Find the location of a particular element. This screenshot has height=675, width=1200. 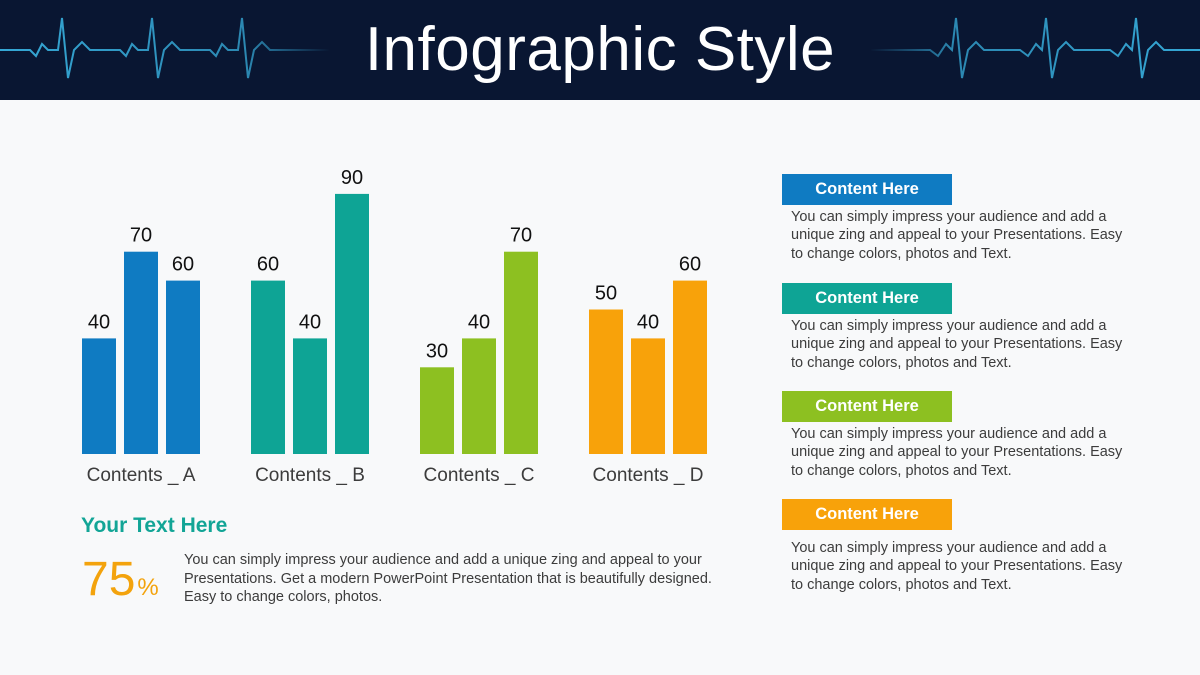

data-label-2-1: 60 is located at coordinates (268, 265).